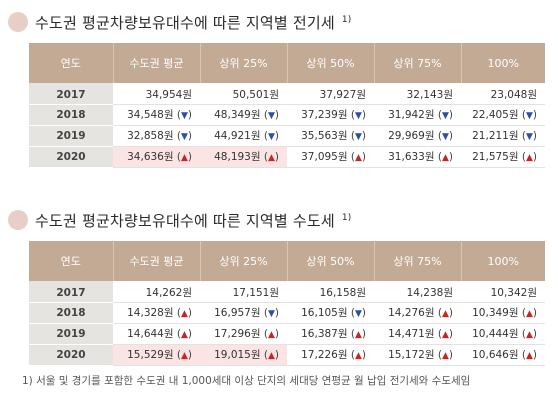  Describe the element at coordinates (237, 157) in the screenshot. I see `cell-value: 48,193원` at that location.